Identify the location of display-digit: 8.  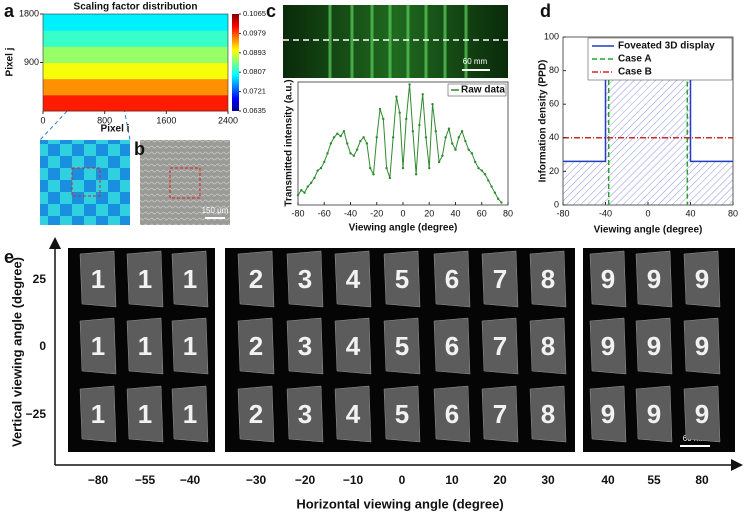
(548, 346).